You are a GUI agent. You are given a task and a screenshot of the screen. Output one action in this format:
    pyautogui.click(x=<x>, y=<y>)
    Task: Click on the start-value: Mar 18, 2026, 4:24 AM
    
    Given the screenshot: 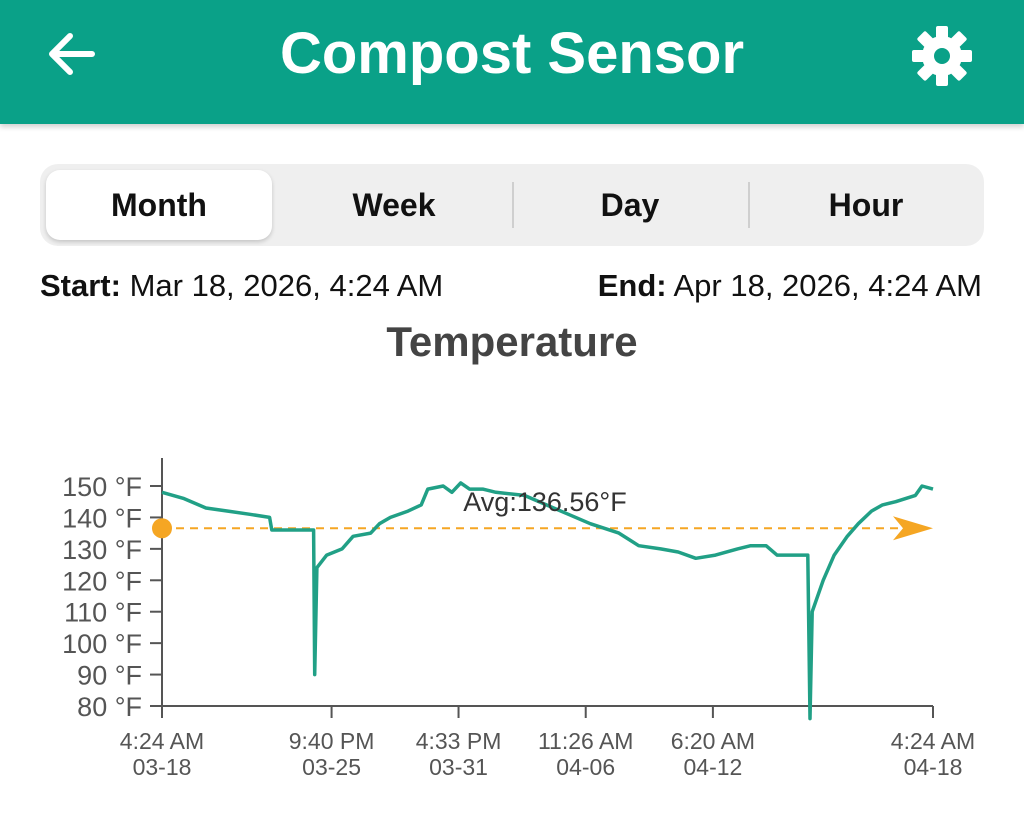 What is the action you would take?
    pyautogui.click(x=286, y=285)
    